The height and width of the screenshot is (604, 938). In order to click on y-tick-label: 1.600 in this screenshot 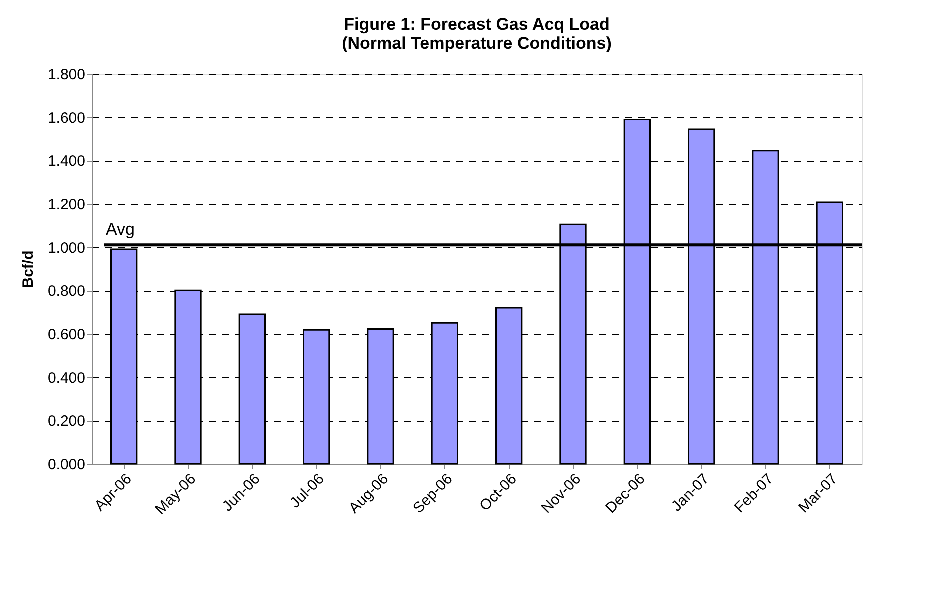, I will do `click(67, 118)`.